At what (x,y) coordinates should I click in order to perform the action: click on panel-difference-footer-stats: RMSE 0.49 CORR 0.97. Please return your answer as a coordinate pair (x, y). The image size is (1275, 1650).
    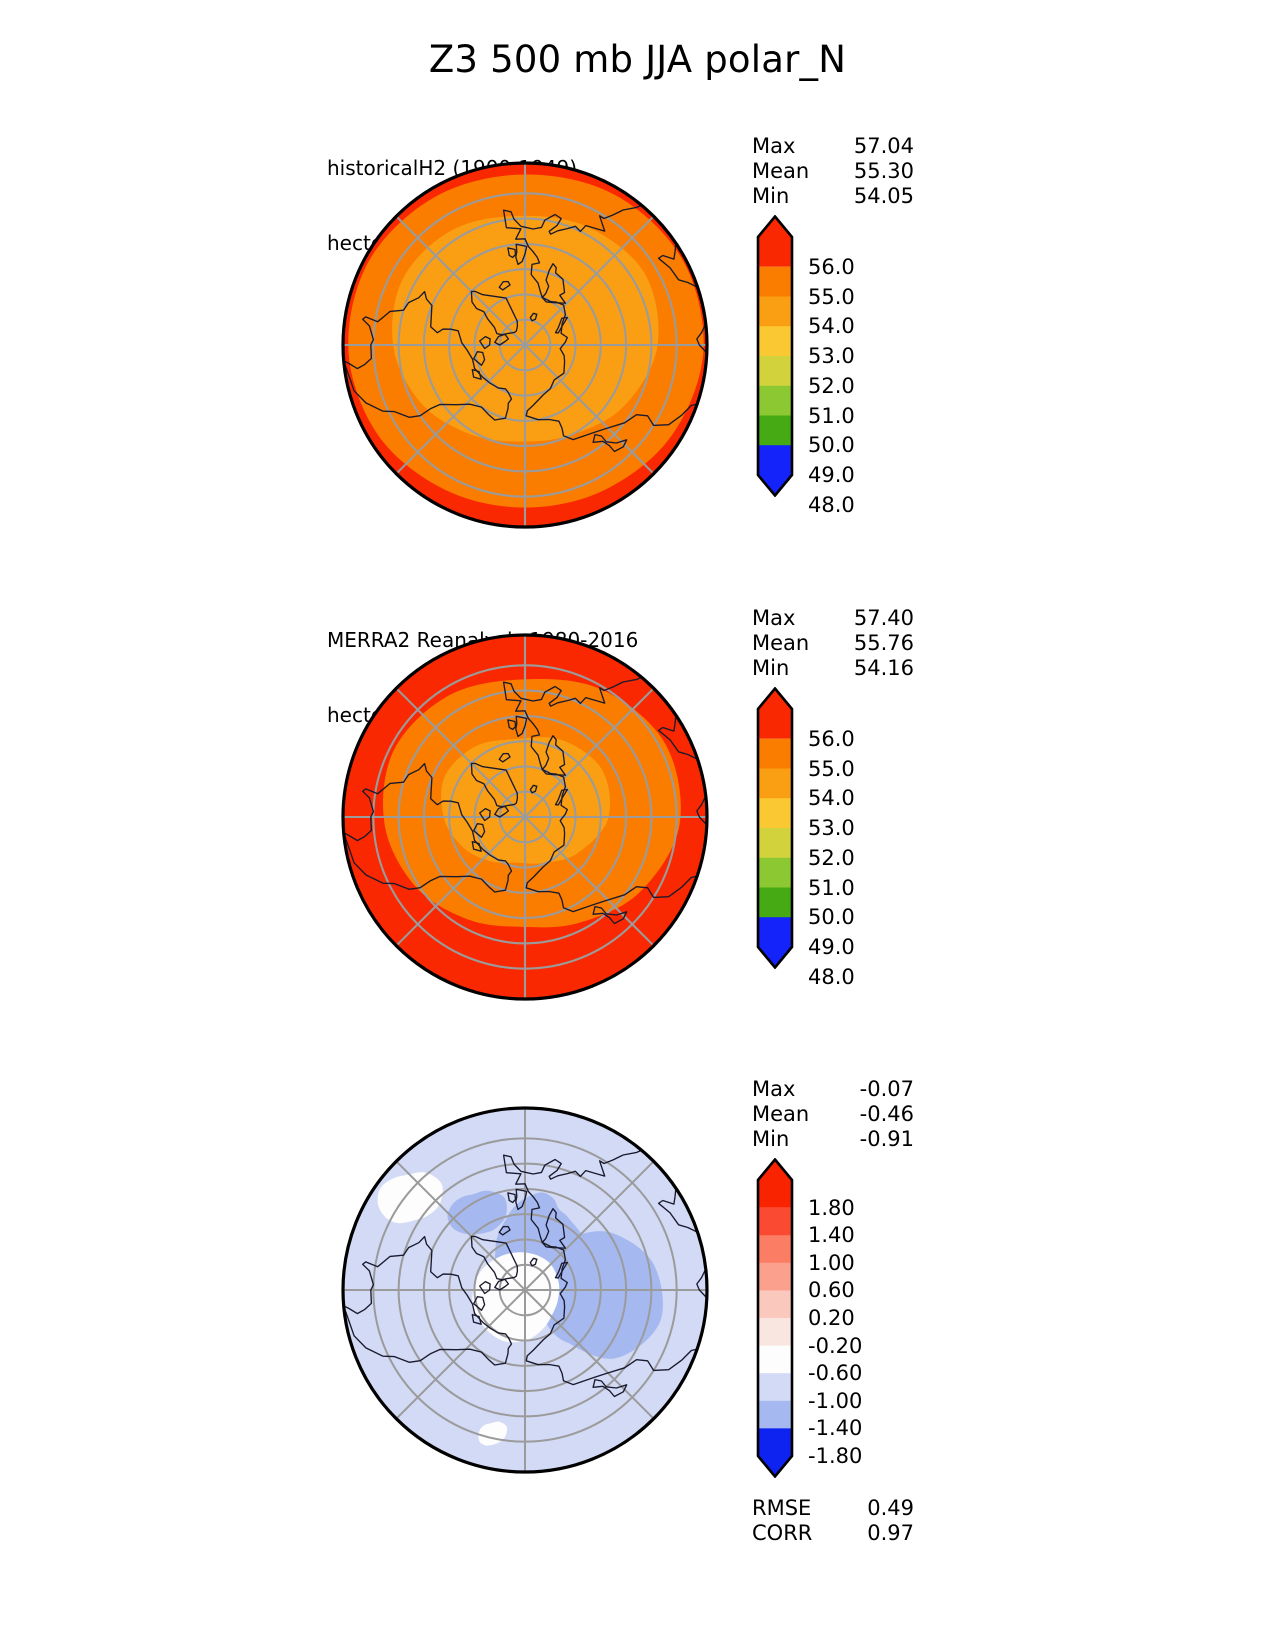
    Looking at the image, I should click on (833, 1521).